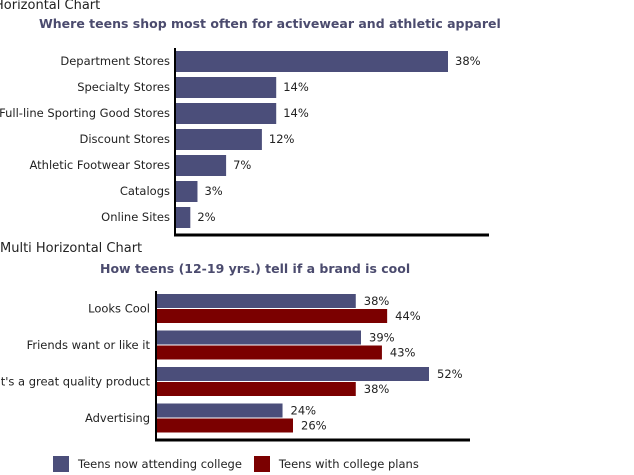  Describe the element at coordinates (100, 165) in the screenshot. I see `chart1-category-label: Athletic Footwear Stores` at that location.